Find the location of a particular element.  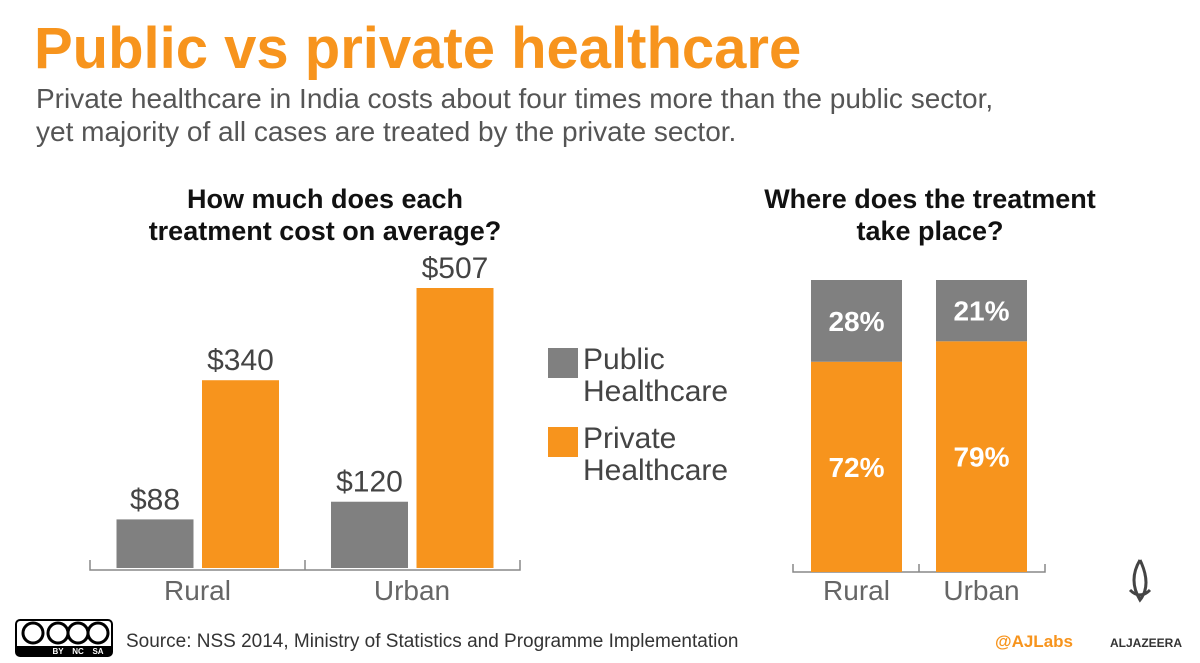

data-label: 21% is located at coordinates (981, 311).